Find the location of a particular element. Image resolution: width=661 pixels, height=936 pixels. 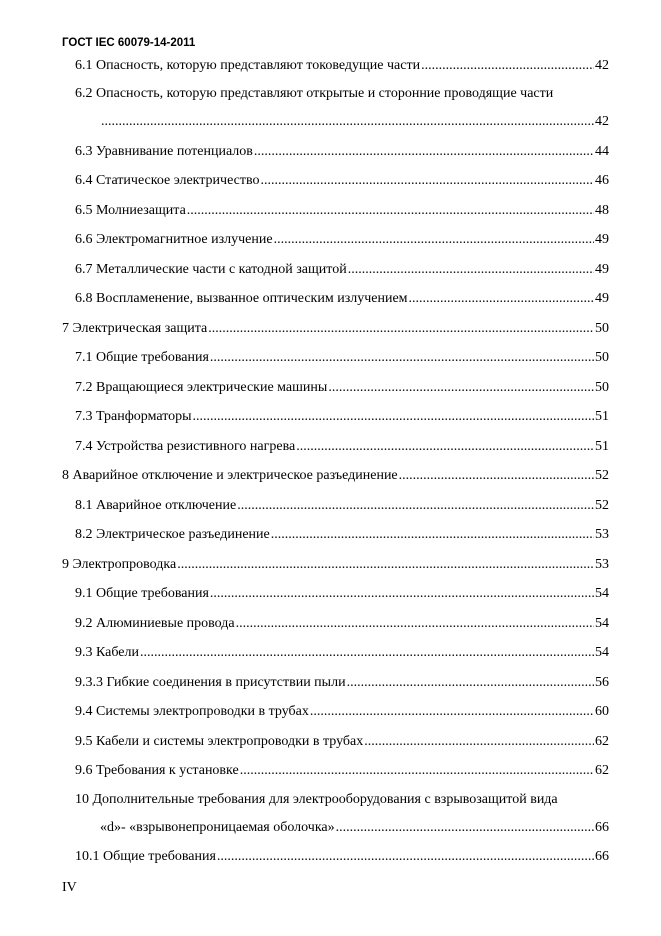

toc-entry: 7 Электрическая защита 50 is located at coordinates (335, 329).